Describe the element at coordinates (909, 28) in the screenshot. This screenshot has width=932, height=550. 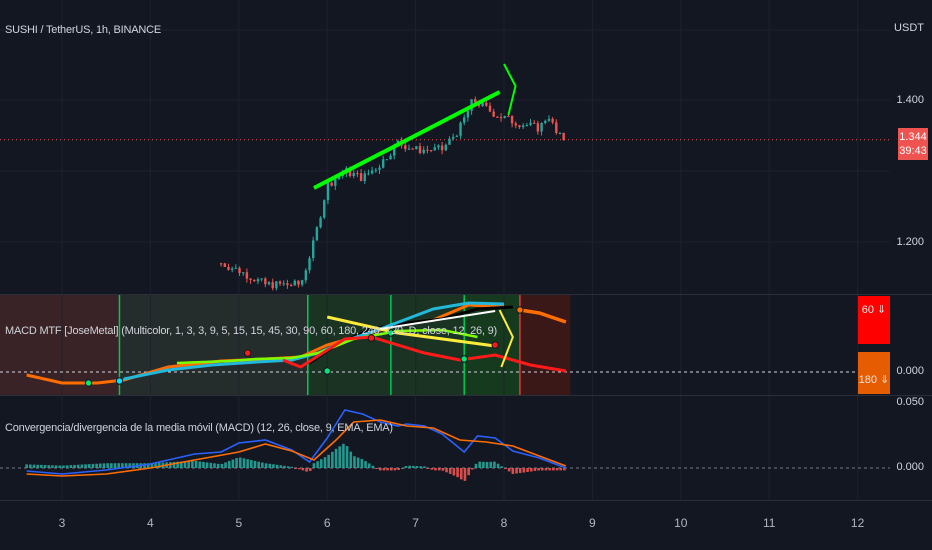
I see `y-axis-unit: USDT` at that location.